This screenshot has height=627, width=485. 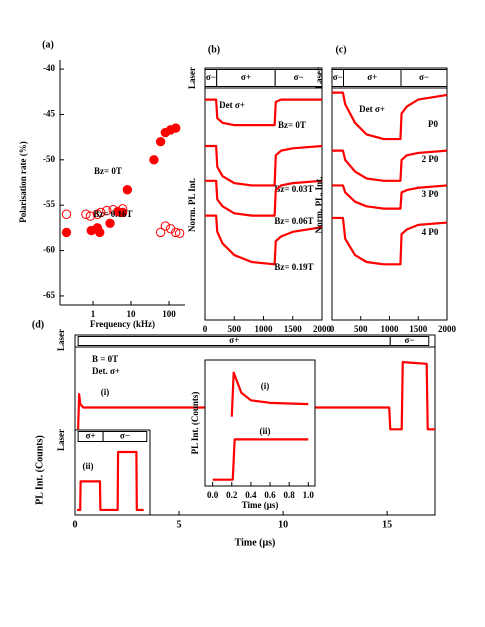 I want to click on annotation: B = 0T, so click(x=105, y=359).